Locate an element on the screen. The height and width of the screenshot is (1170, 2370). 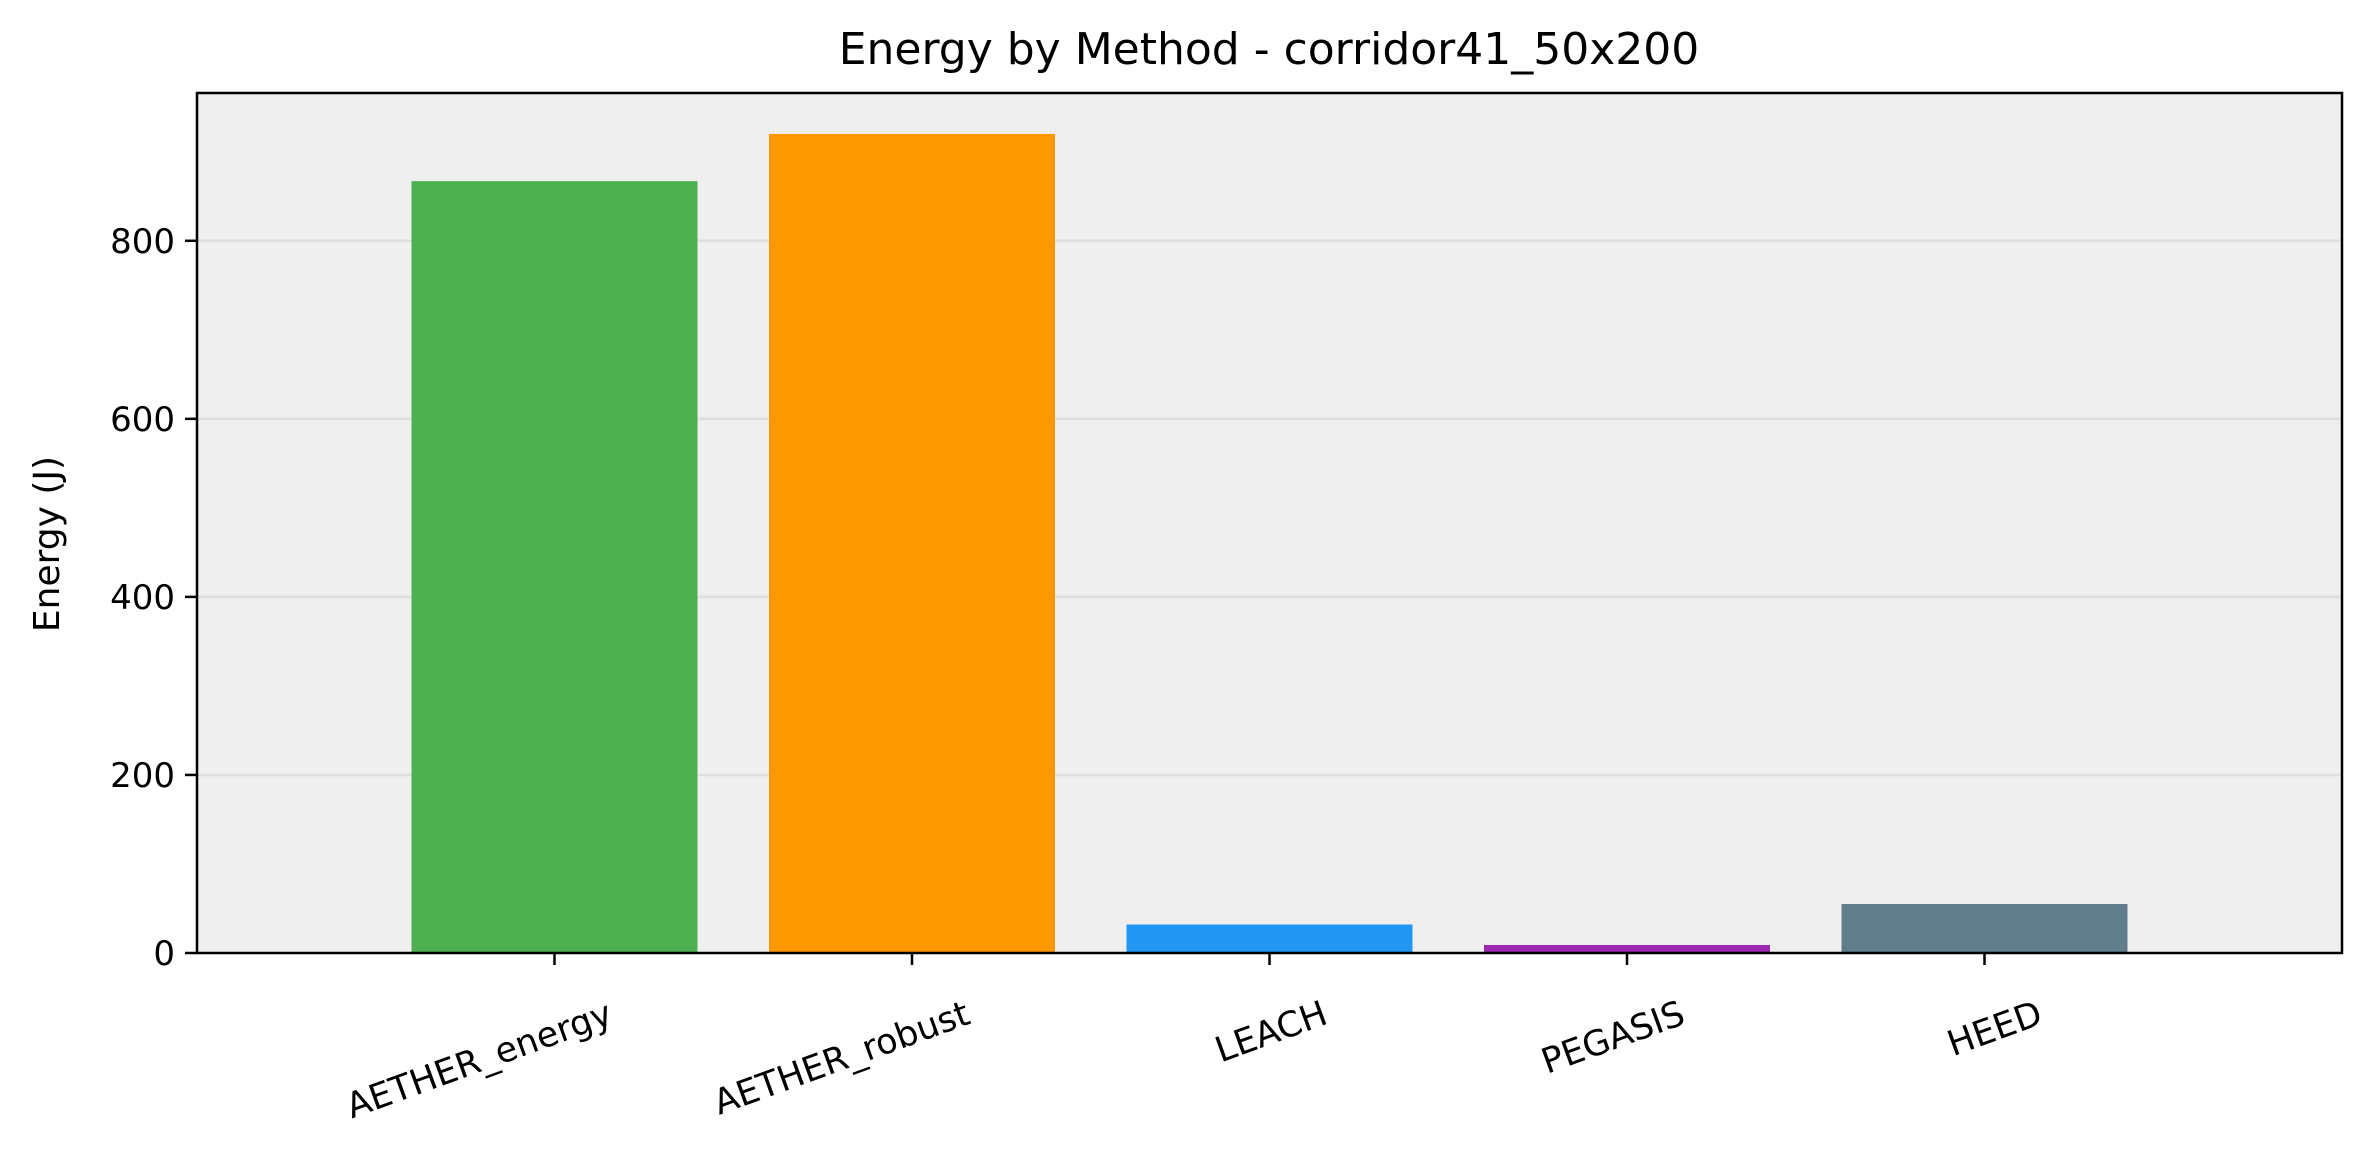
y-tick-label: 200 is located at coordinates (142, 776).